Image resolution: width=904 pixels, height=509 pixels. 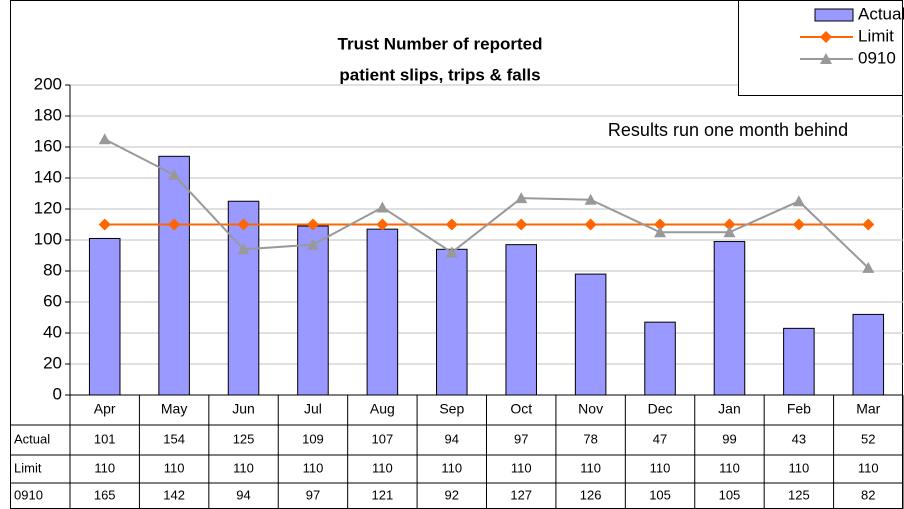 What do you see at coordinates (799, 438) in the screenshot?
I see `table-cell: 43` at bounding box center [799, 438].